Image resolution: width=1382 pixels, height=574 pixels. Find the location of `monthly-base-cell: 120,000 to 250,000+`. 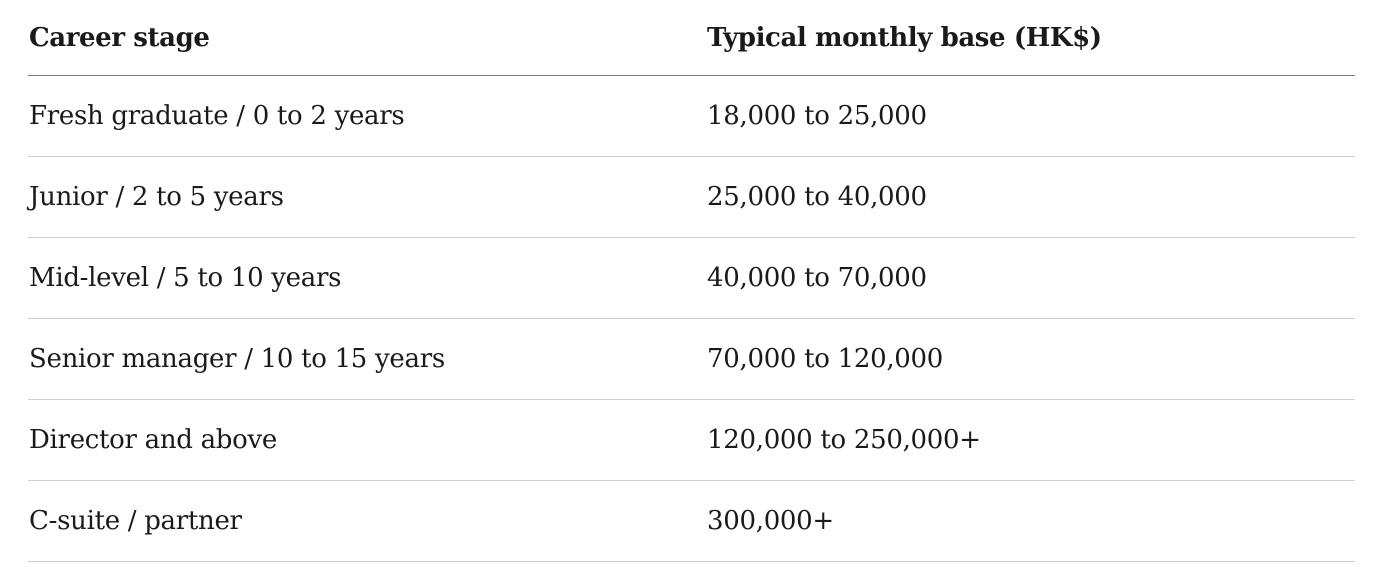

monthly-base-cell: 120,000 to 250,000+ is located at coordinates (1030, 440).